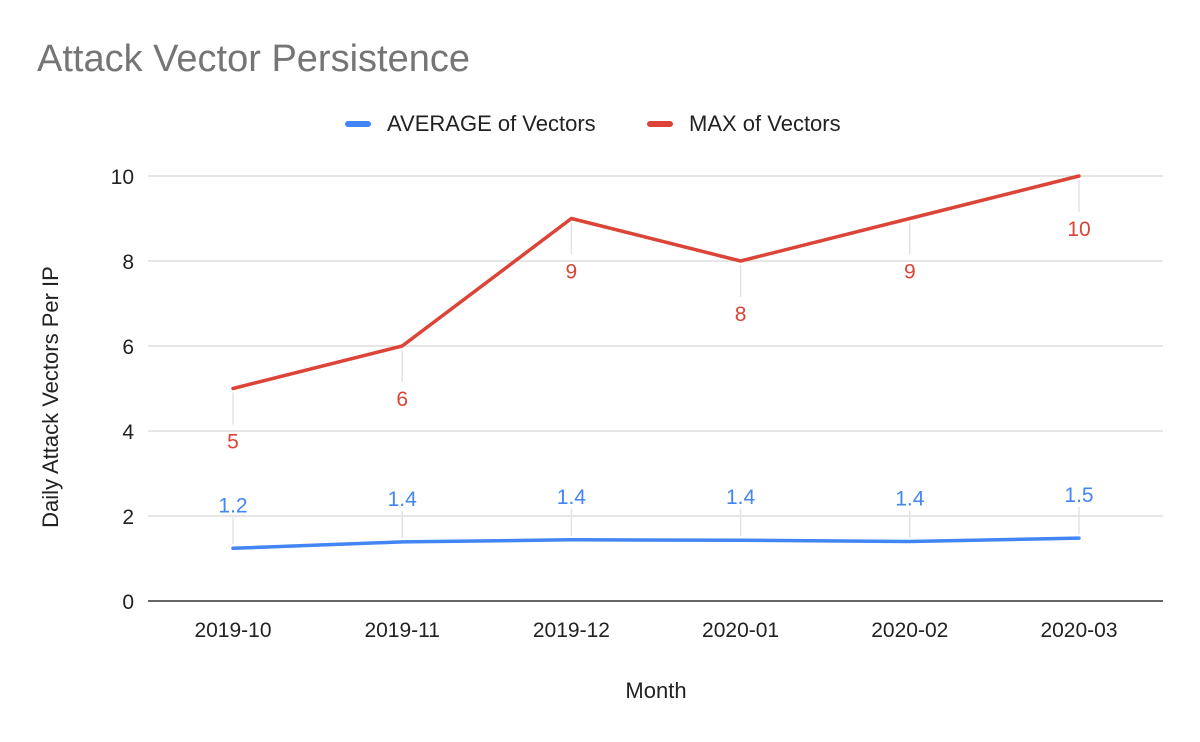 The height and width of the screenshot is (742, 1200). I want to click on data-label-average-2: 1.4, so click(572, 497).